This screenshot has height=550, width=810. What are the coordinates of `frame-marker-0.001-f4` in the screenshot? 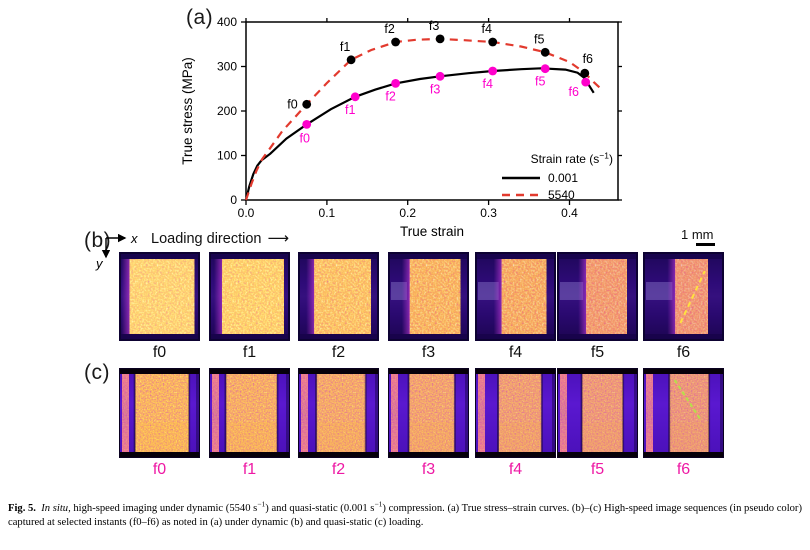 It's located at (493, 71).